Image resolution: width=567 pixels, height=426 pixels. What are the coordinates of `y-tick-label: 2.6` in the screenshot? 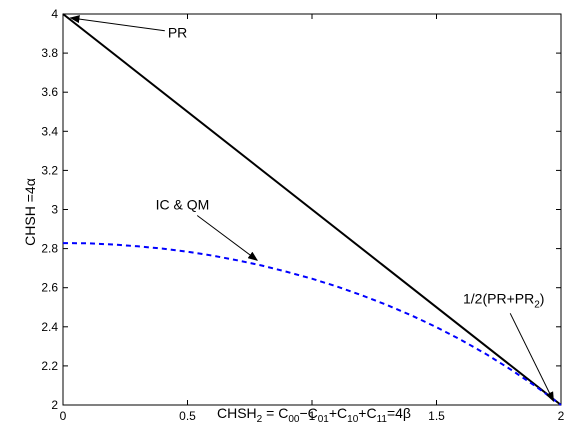 It's located at (49, 288).